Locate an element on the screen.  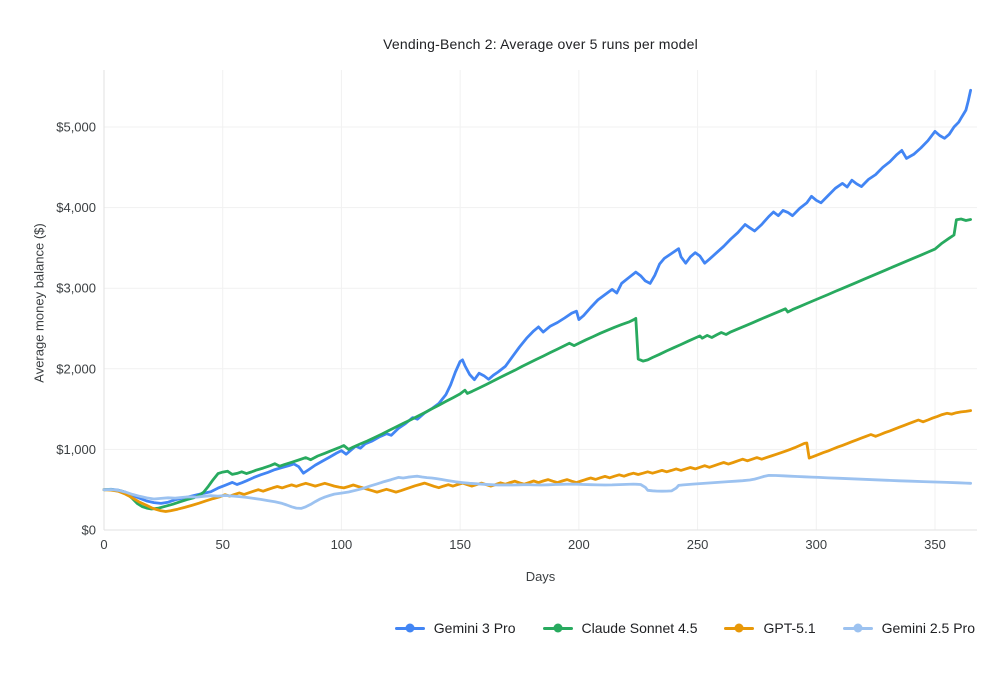
y-tick-label: $2,000 is located at coordinates (76, 368).